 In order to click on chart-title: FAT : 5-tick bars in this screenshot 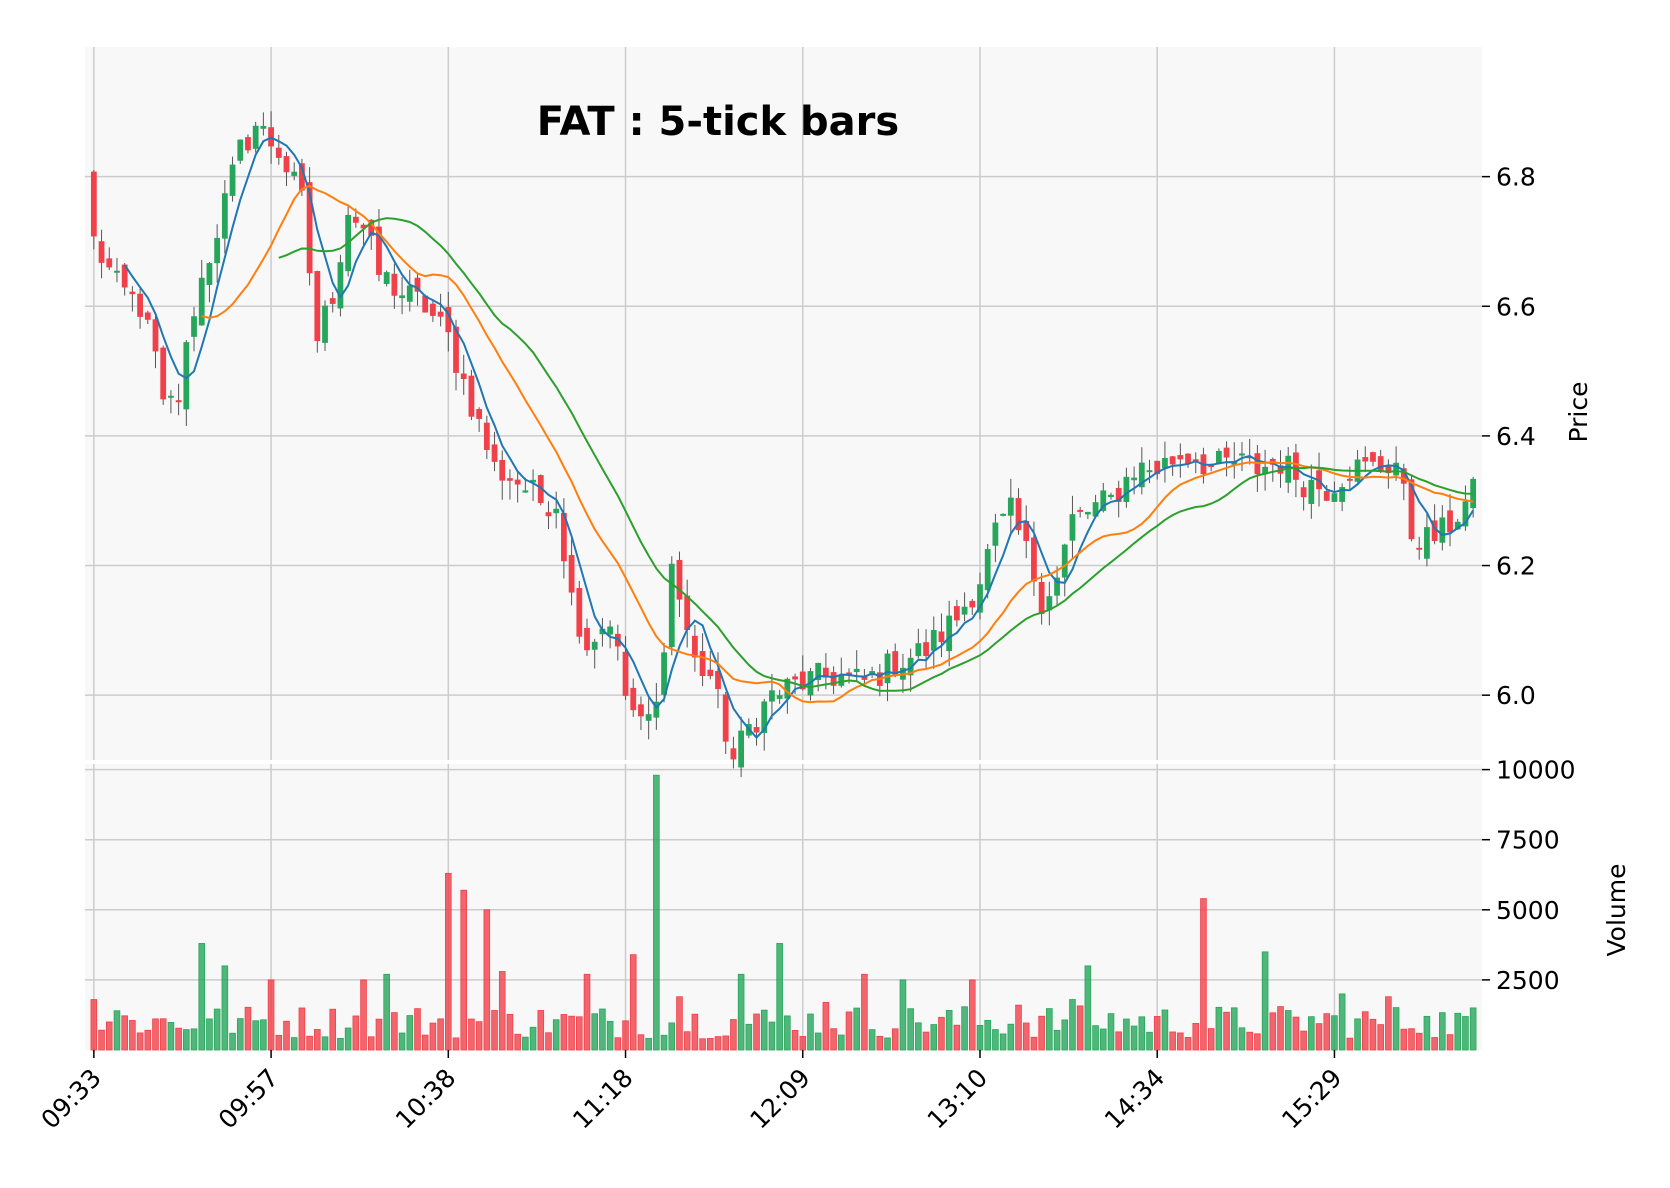, I will do `click(718, 122)`.